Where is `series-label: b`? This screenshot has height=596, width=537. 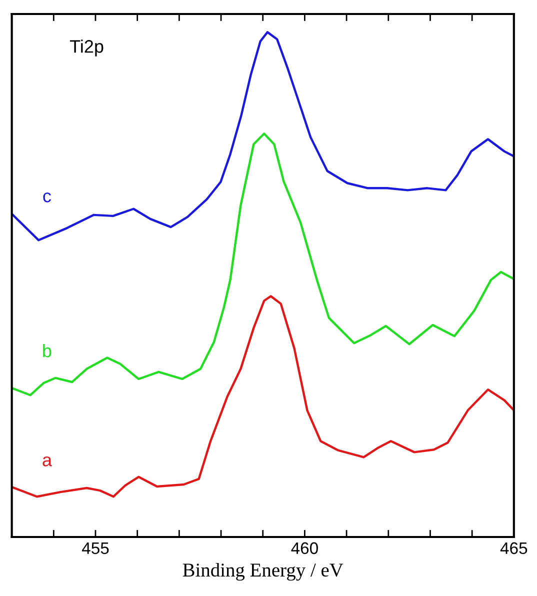 series-label: b is located at coordinates (47, 351).